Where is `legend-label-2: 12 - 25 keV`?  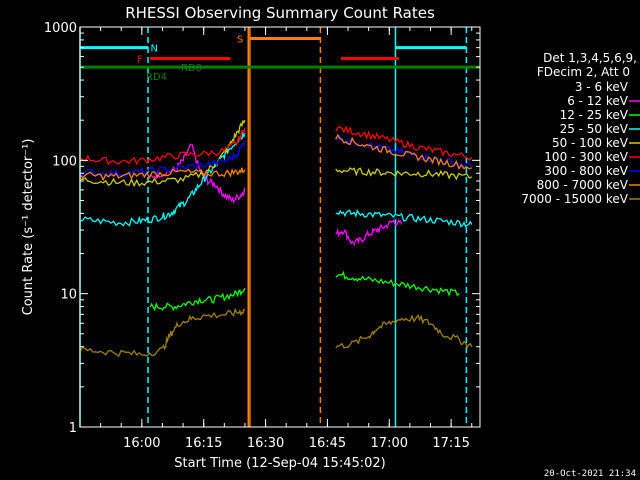 legend-label-2: 12 - 25 keV is located at coordinates (594, 115).